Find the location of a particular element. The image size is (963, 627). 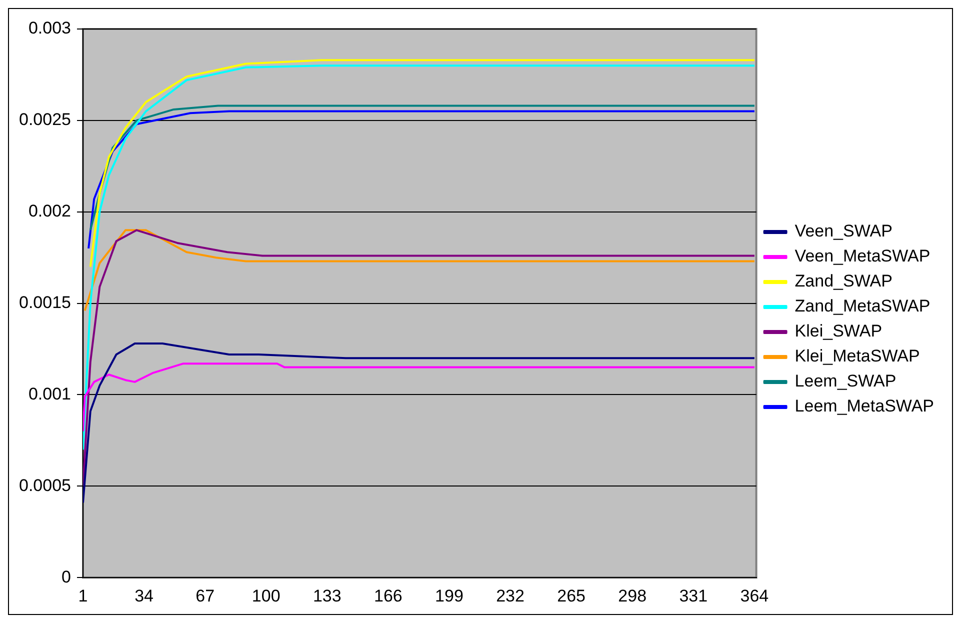

x-tick-label: 100 is located at coordinates (266, 596).